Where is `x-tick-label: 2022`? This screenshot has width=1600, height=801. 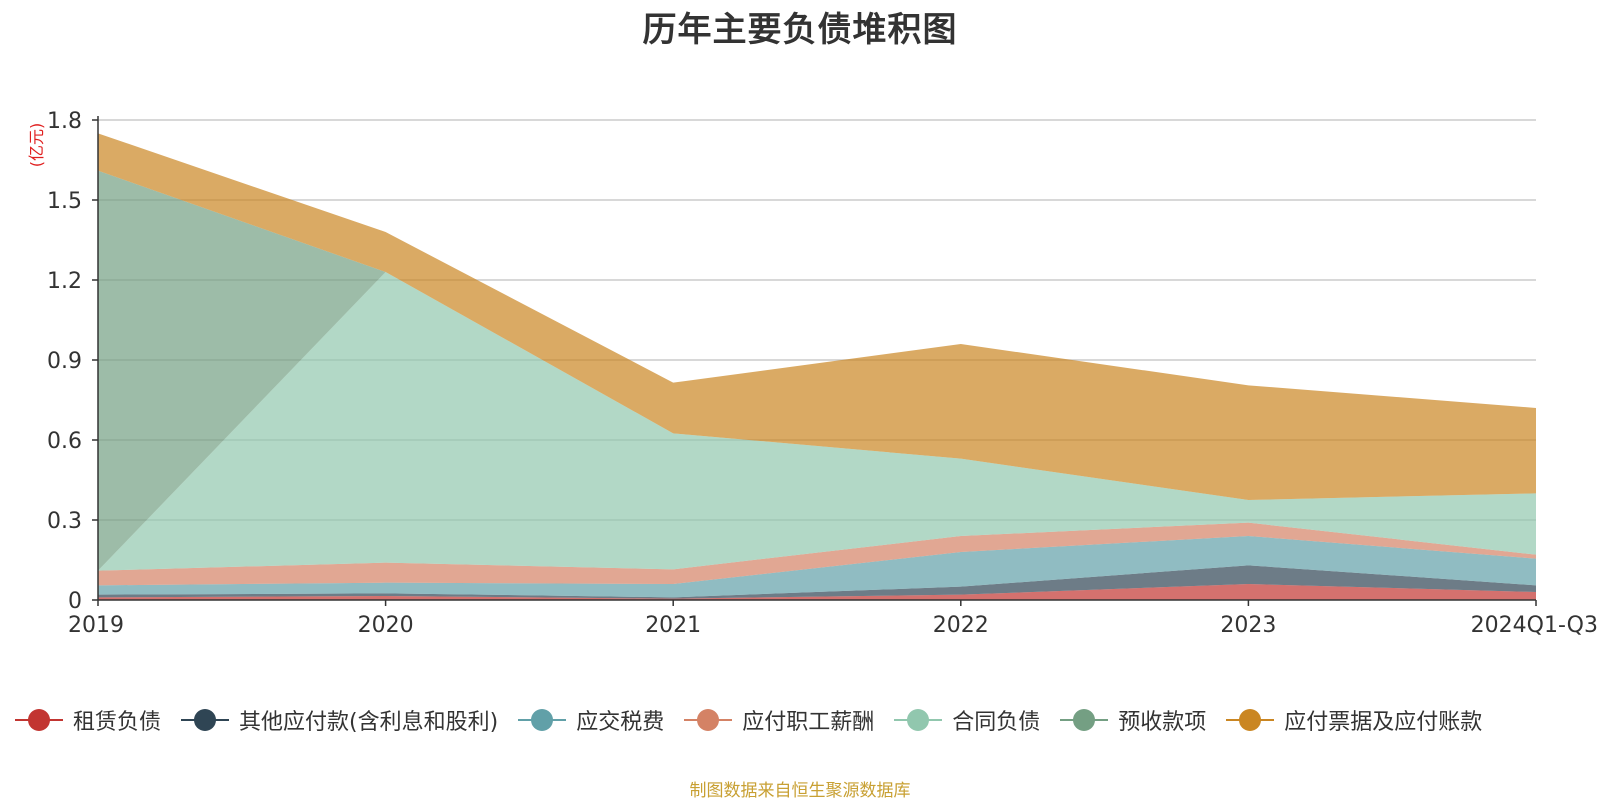
x-tick-label: 2022 is located at coordinates (961, 625).